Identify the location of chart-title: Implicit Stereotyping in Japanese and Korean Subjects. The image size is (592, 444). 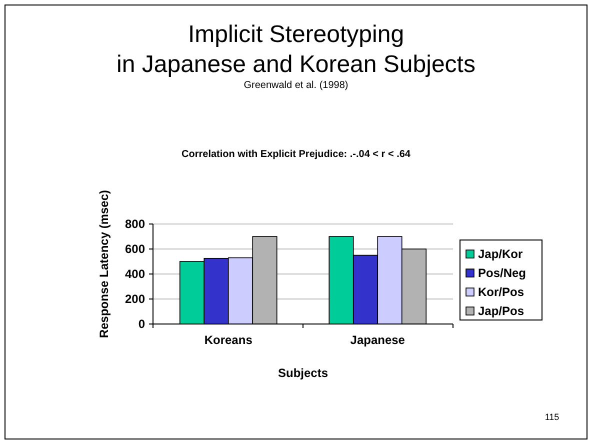
(296, 49).